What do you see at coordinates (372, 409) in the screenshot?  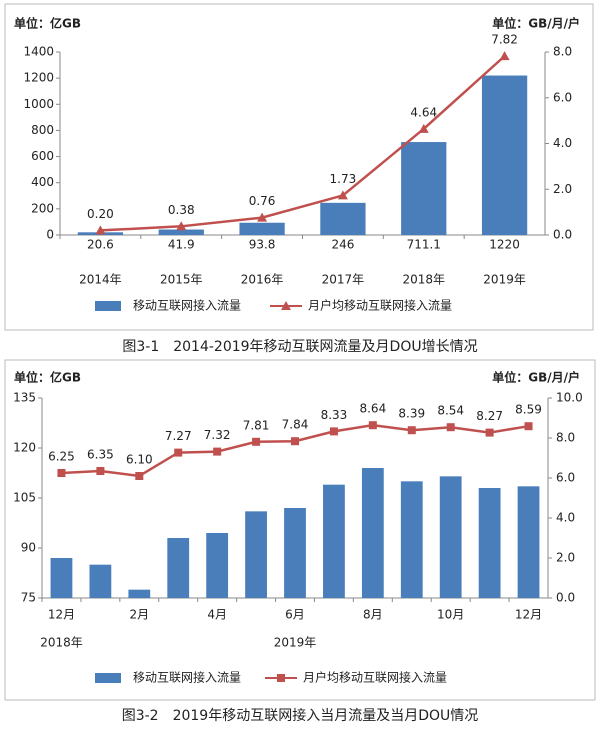 I see `line-value-label: 8.64` at bounding box center [372, 409].